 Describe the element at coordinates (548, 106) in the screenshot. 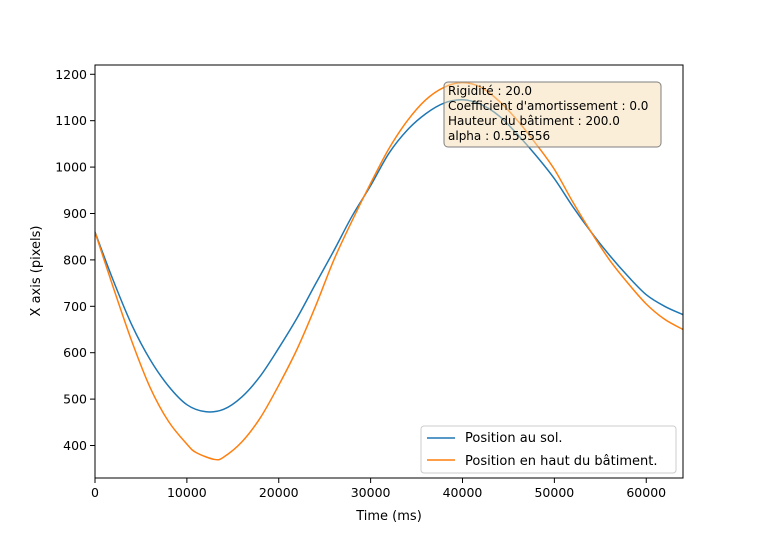

I see `info-damping: Coefficient d'amortissement : 0.0` at that location.